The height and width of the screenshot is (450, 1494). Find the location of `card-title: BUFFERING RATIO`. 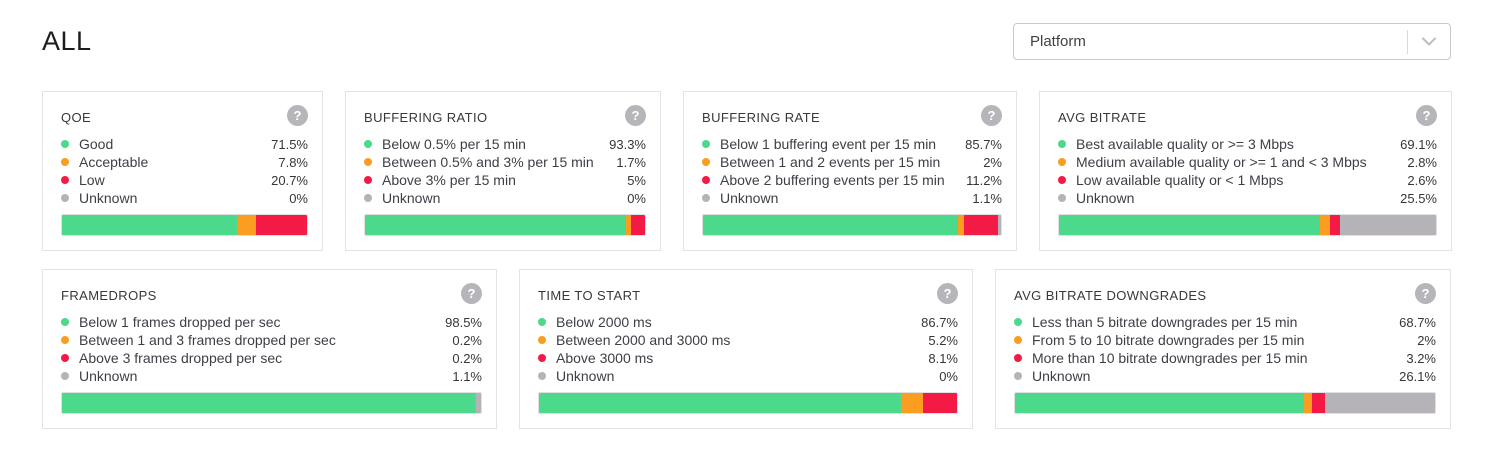

card-title: BUFFERING RATIO is located at coordinates (426, 117).